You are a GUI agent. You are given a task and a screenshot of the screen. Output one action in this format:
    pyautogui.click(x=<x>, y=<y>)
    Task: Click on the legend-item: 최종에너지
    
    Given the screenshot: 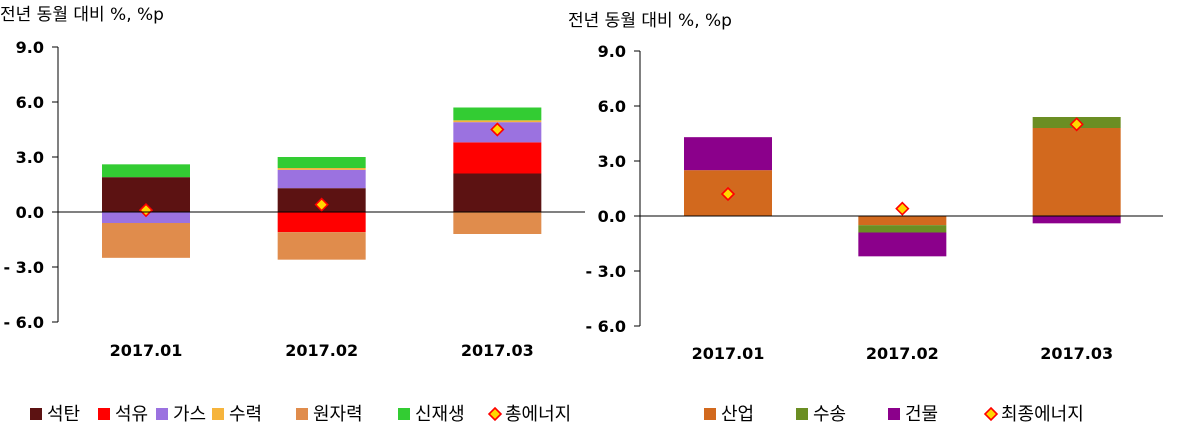 What is the action you would take?
    pyautogui.click(x=1033, y=414)
    